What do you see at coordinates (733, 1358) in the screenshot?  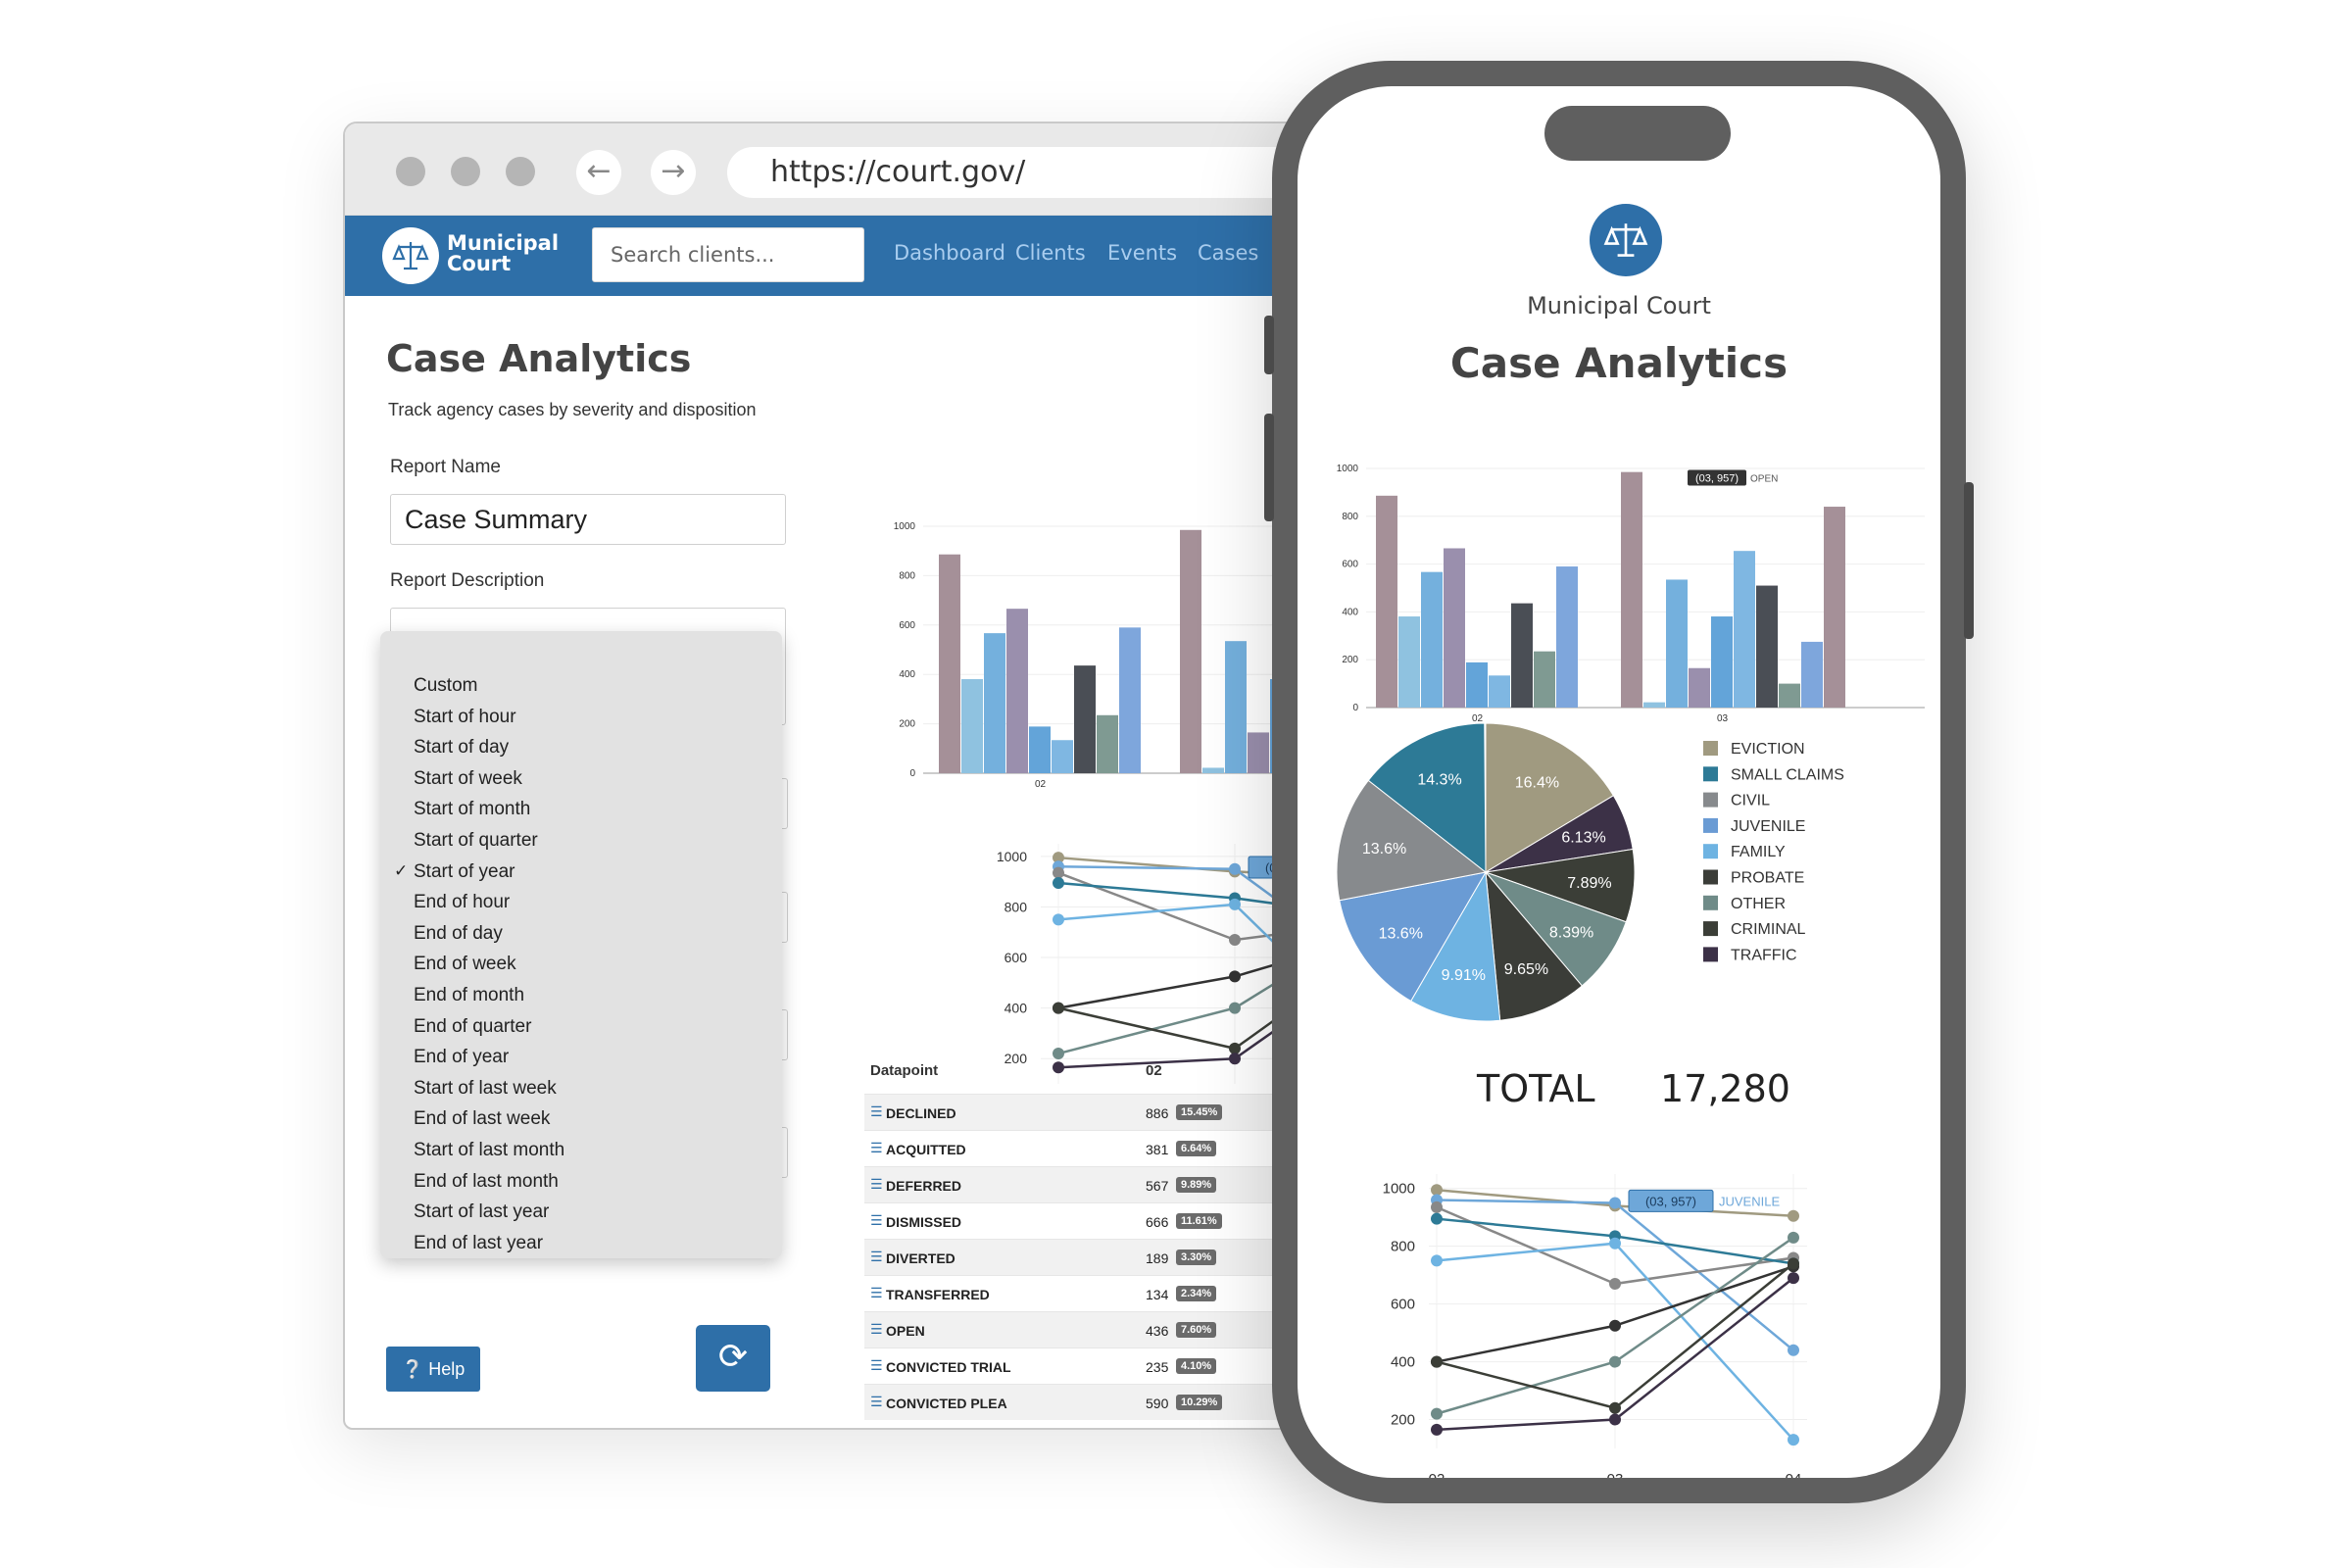 I see `refresh-button: ⟳` at bounding box center [733, 1358].